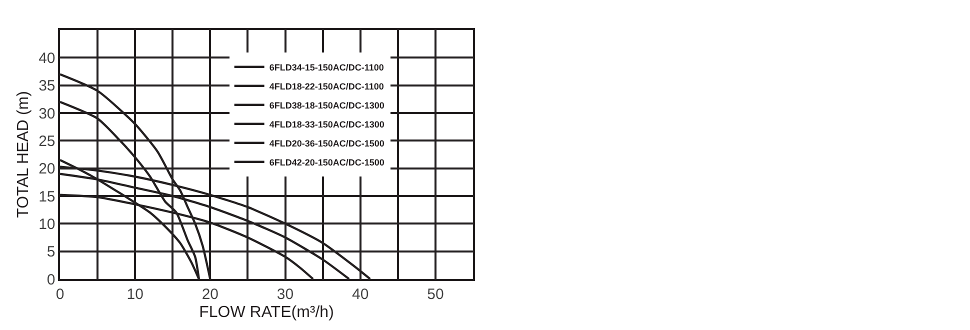 This screenshot has width=970, height=330. I want to click on x-tick-label: 10, so click(135, 294).